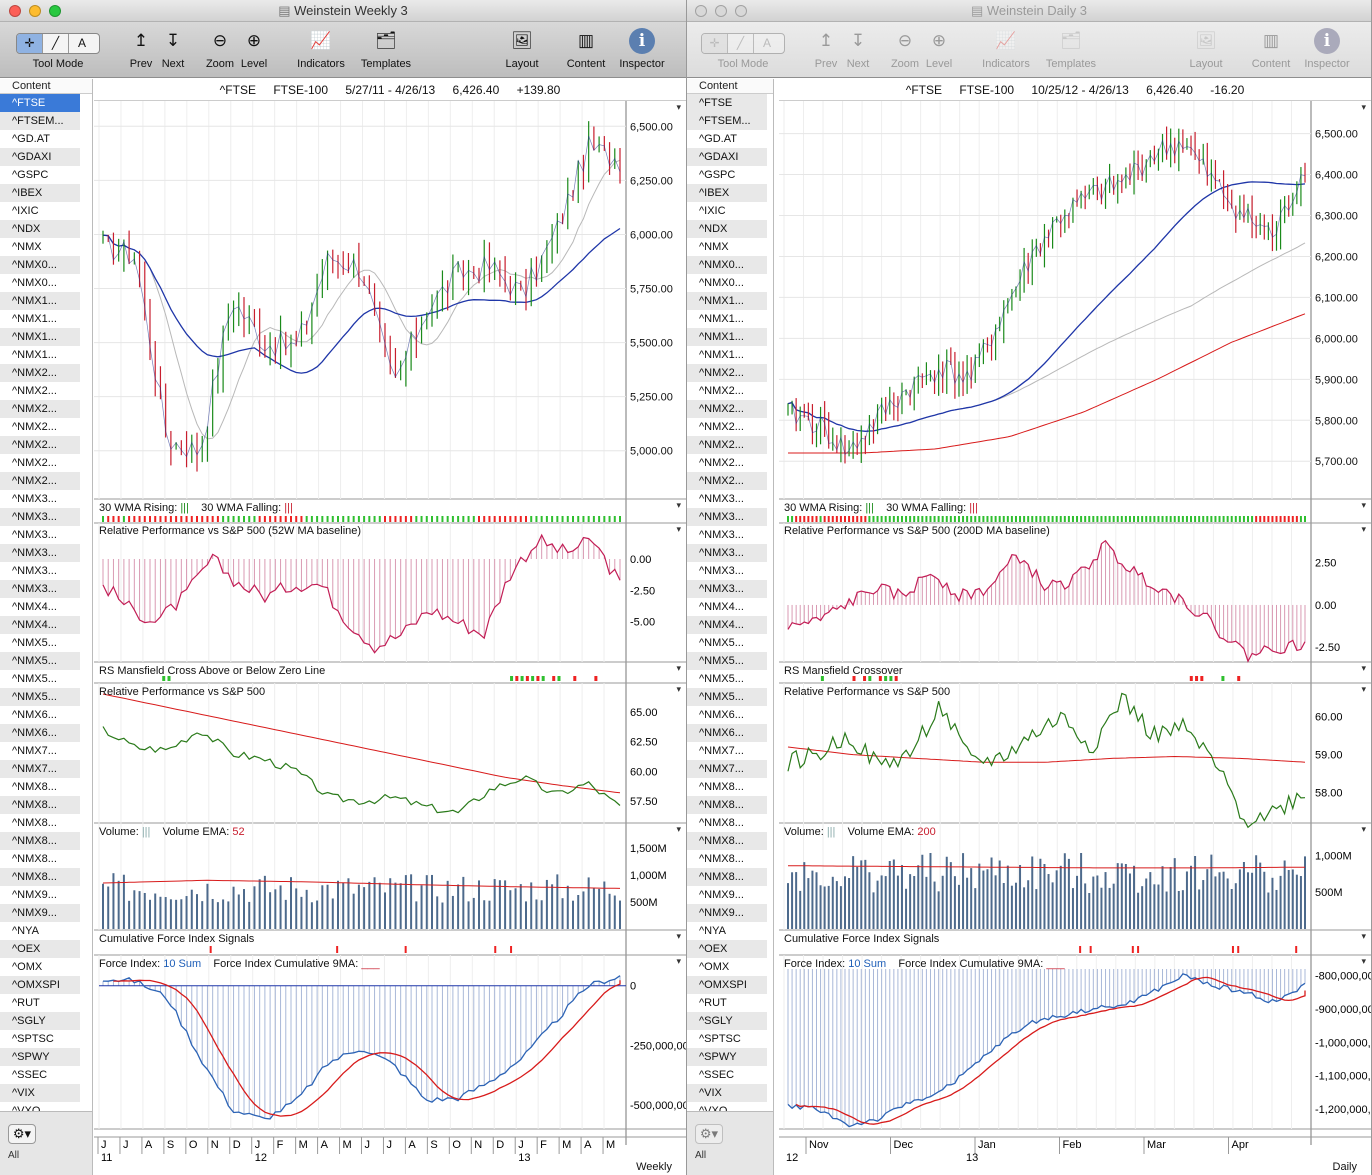  What do you see at coordinates (713, 1003) in the screenshot?
I see `symbol-list-item: ^RUT` at bounding box center [713, 1003].